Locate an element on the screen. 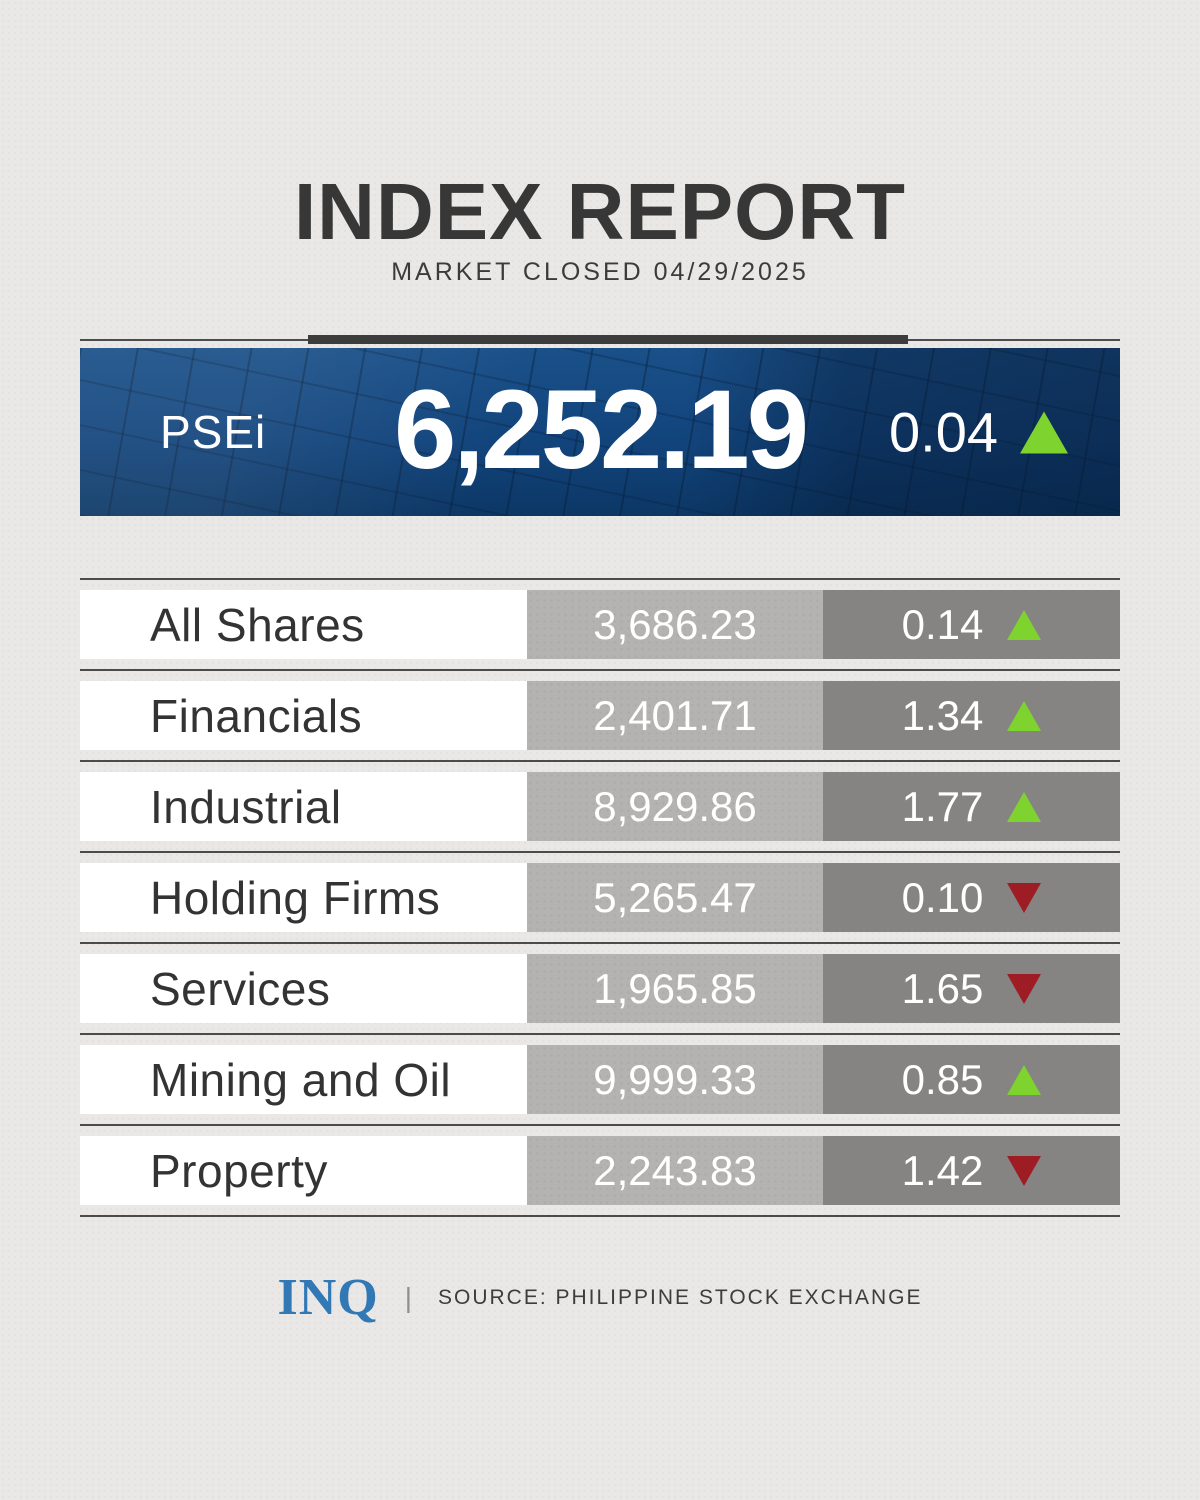 The width and height of the screenshot is (1200, 1500). table-row: Industrial 8,929.86 1.77 is located at coordinates (600, 805).